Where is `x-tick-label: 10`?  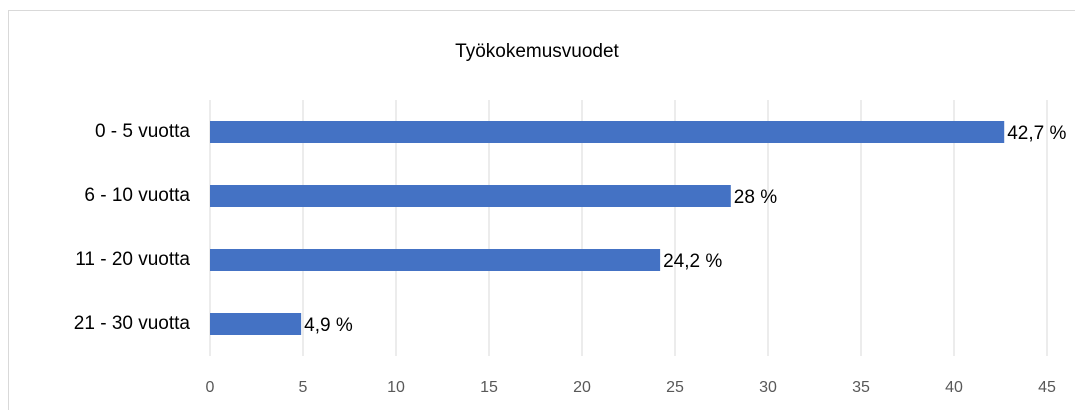
x-tick-label: 10 is located at coordinates (396, 387).